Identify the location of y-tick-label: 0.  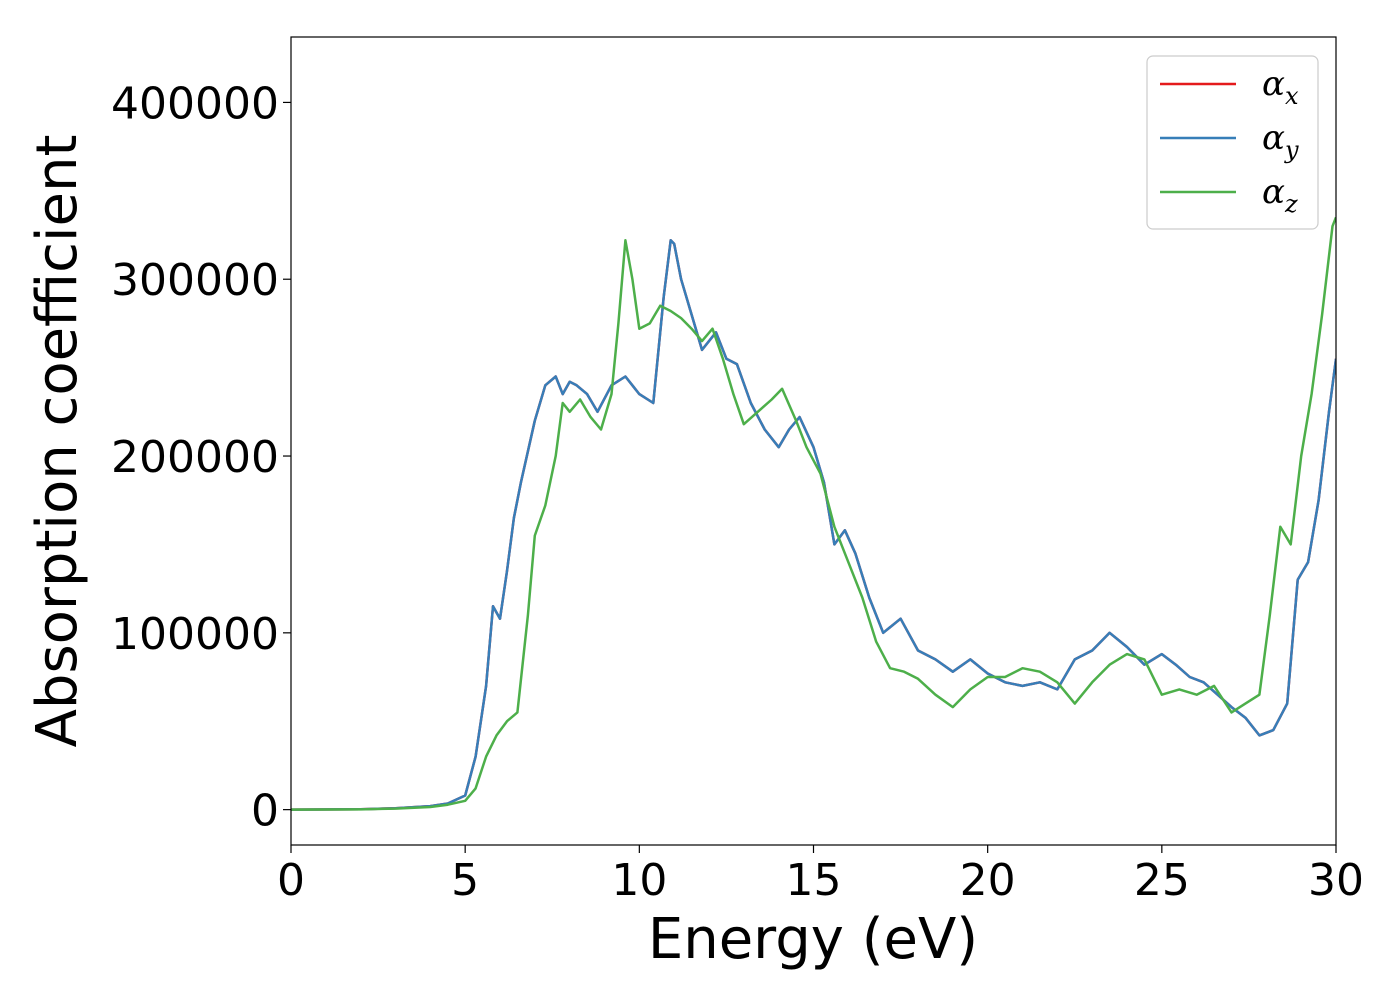
(265, 811).